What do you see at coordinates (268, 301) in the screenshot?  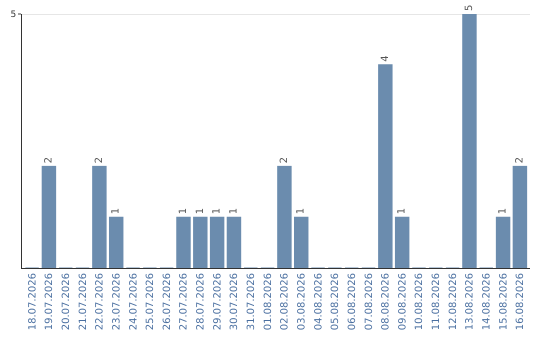 I see `x-tick-label: 01.08.2026` at bounding box center [268, 301].